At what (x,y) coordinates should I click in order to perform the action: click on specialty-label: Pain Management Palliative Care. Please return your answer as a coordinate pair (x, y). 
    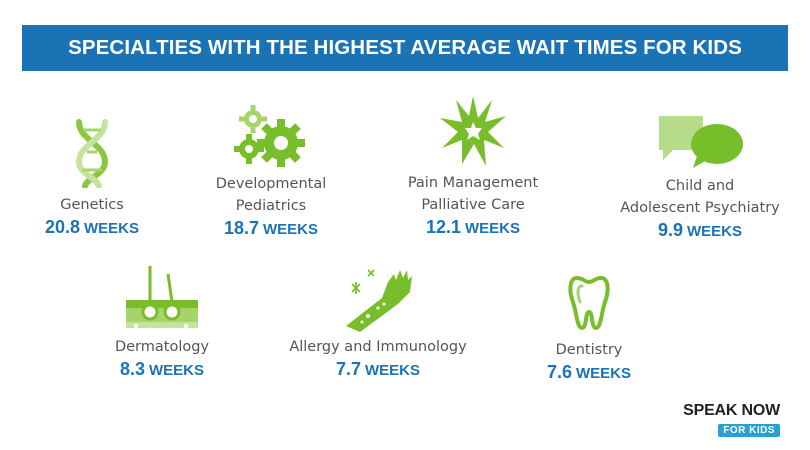
    Looking at the image, I should click on (473, 194).